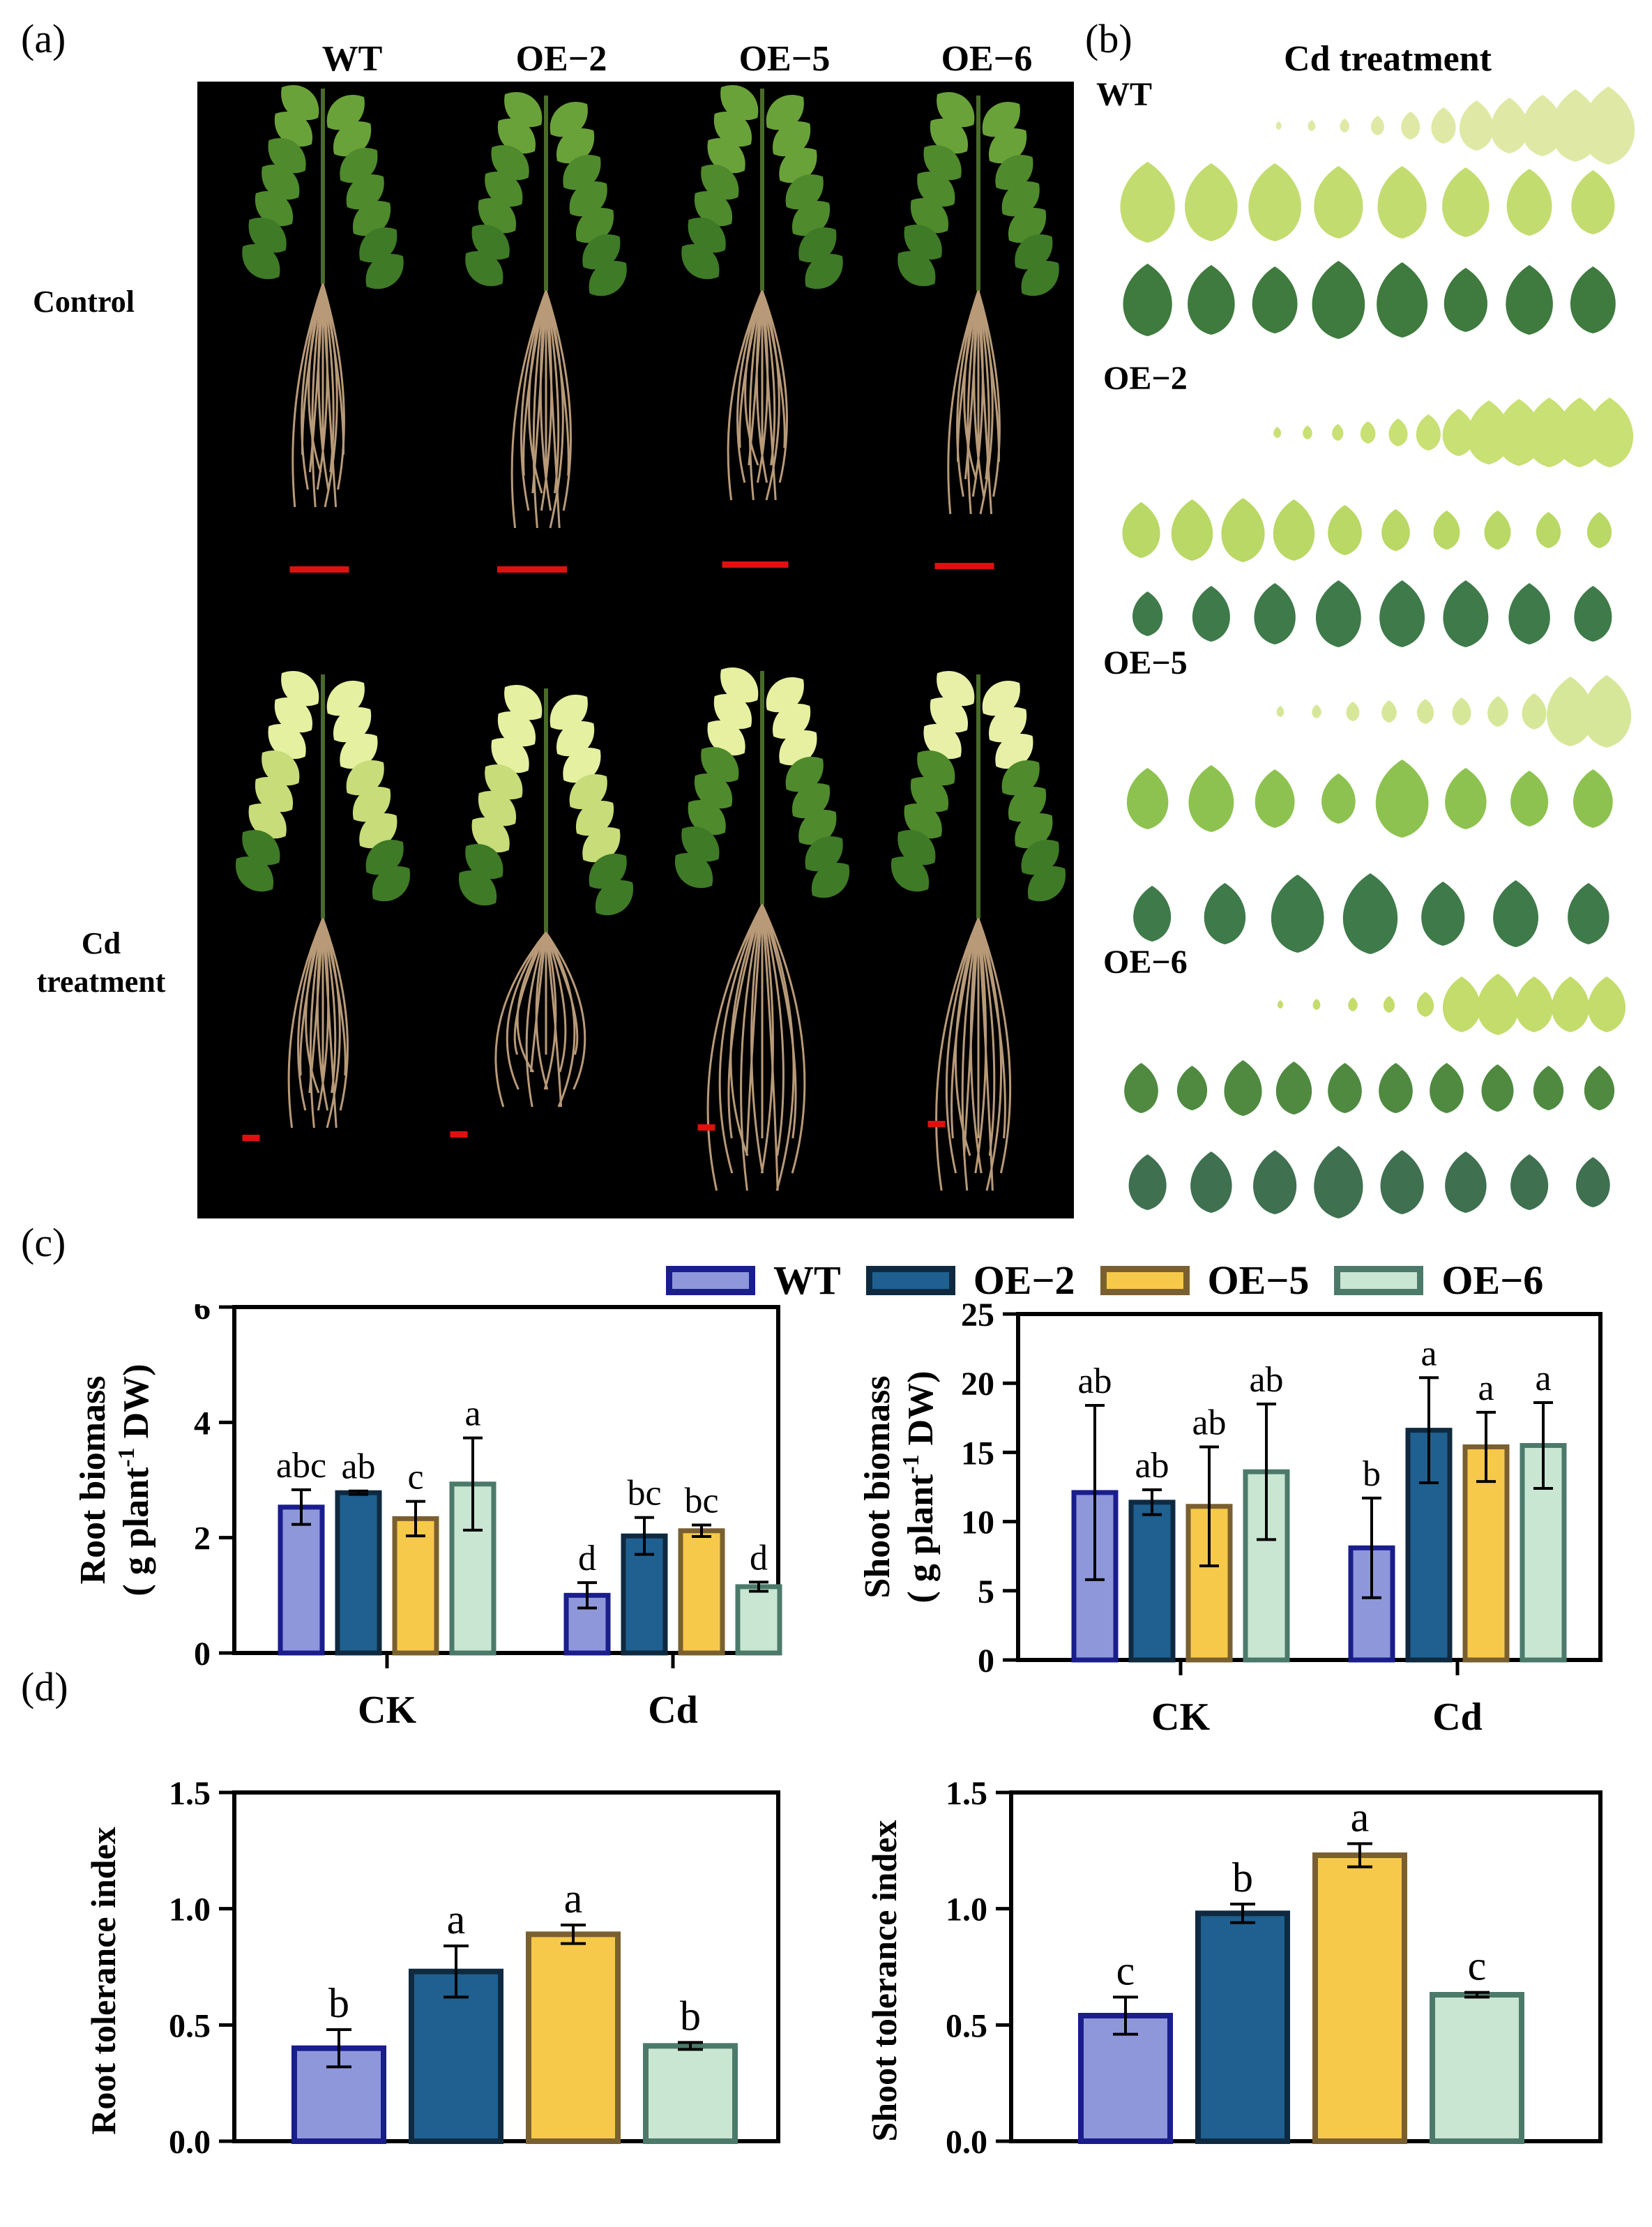  What do you see at coordinates (1379, 1280) in the screenshot?
I see `legend-swatch-oe6` at bounding box center [1379, 1280].